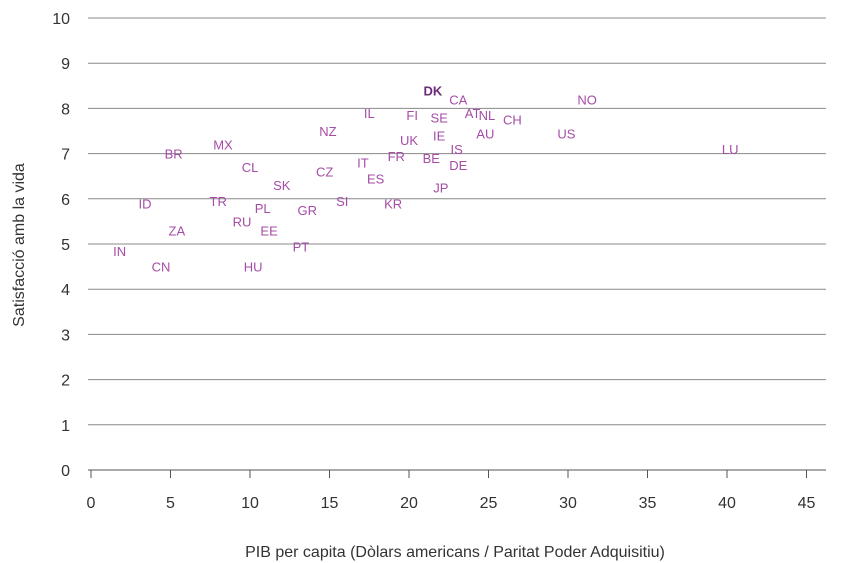 This screenshot has width=849, height=563. What do you see at coordinates (223, 145) in the screenshot?
I see `data-point-label: MX` at bounding box center [223, 145].